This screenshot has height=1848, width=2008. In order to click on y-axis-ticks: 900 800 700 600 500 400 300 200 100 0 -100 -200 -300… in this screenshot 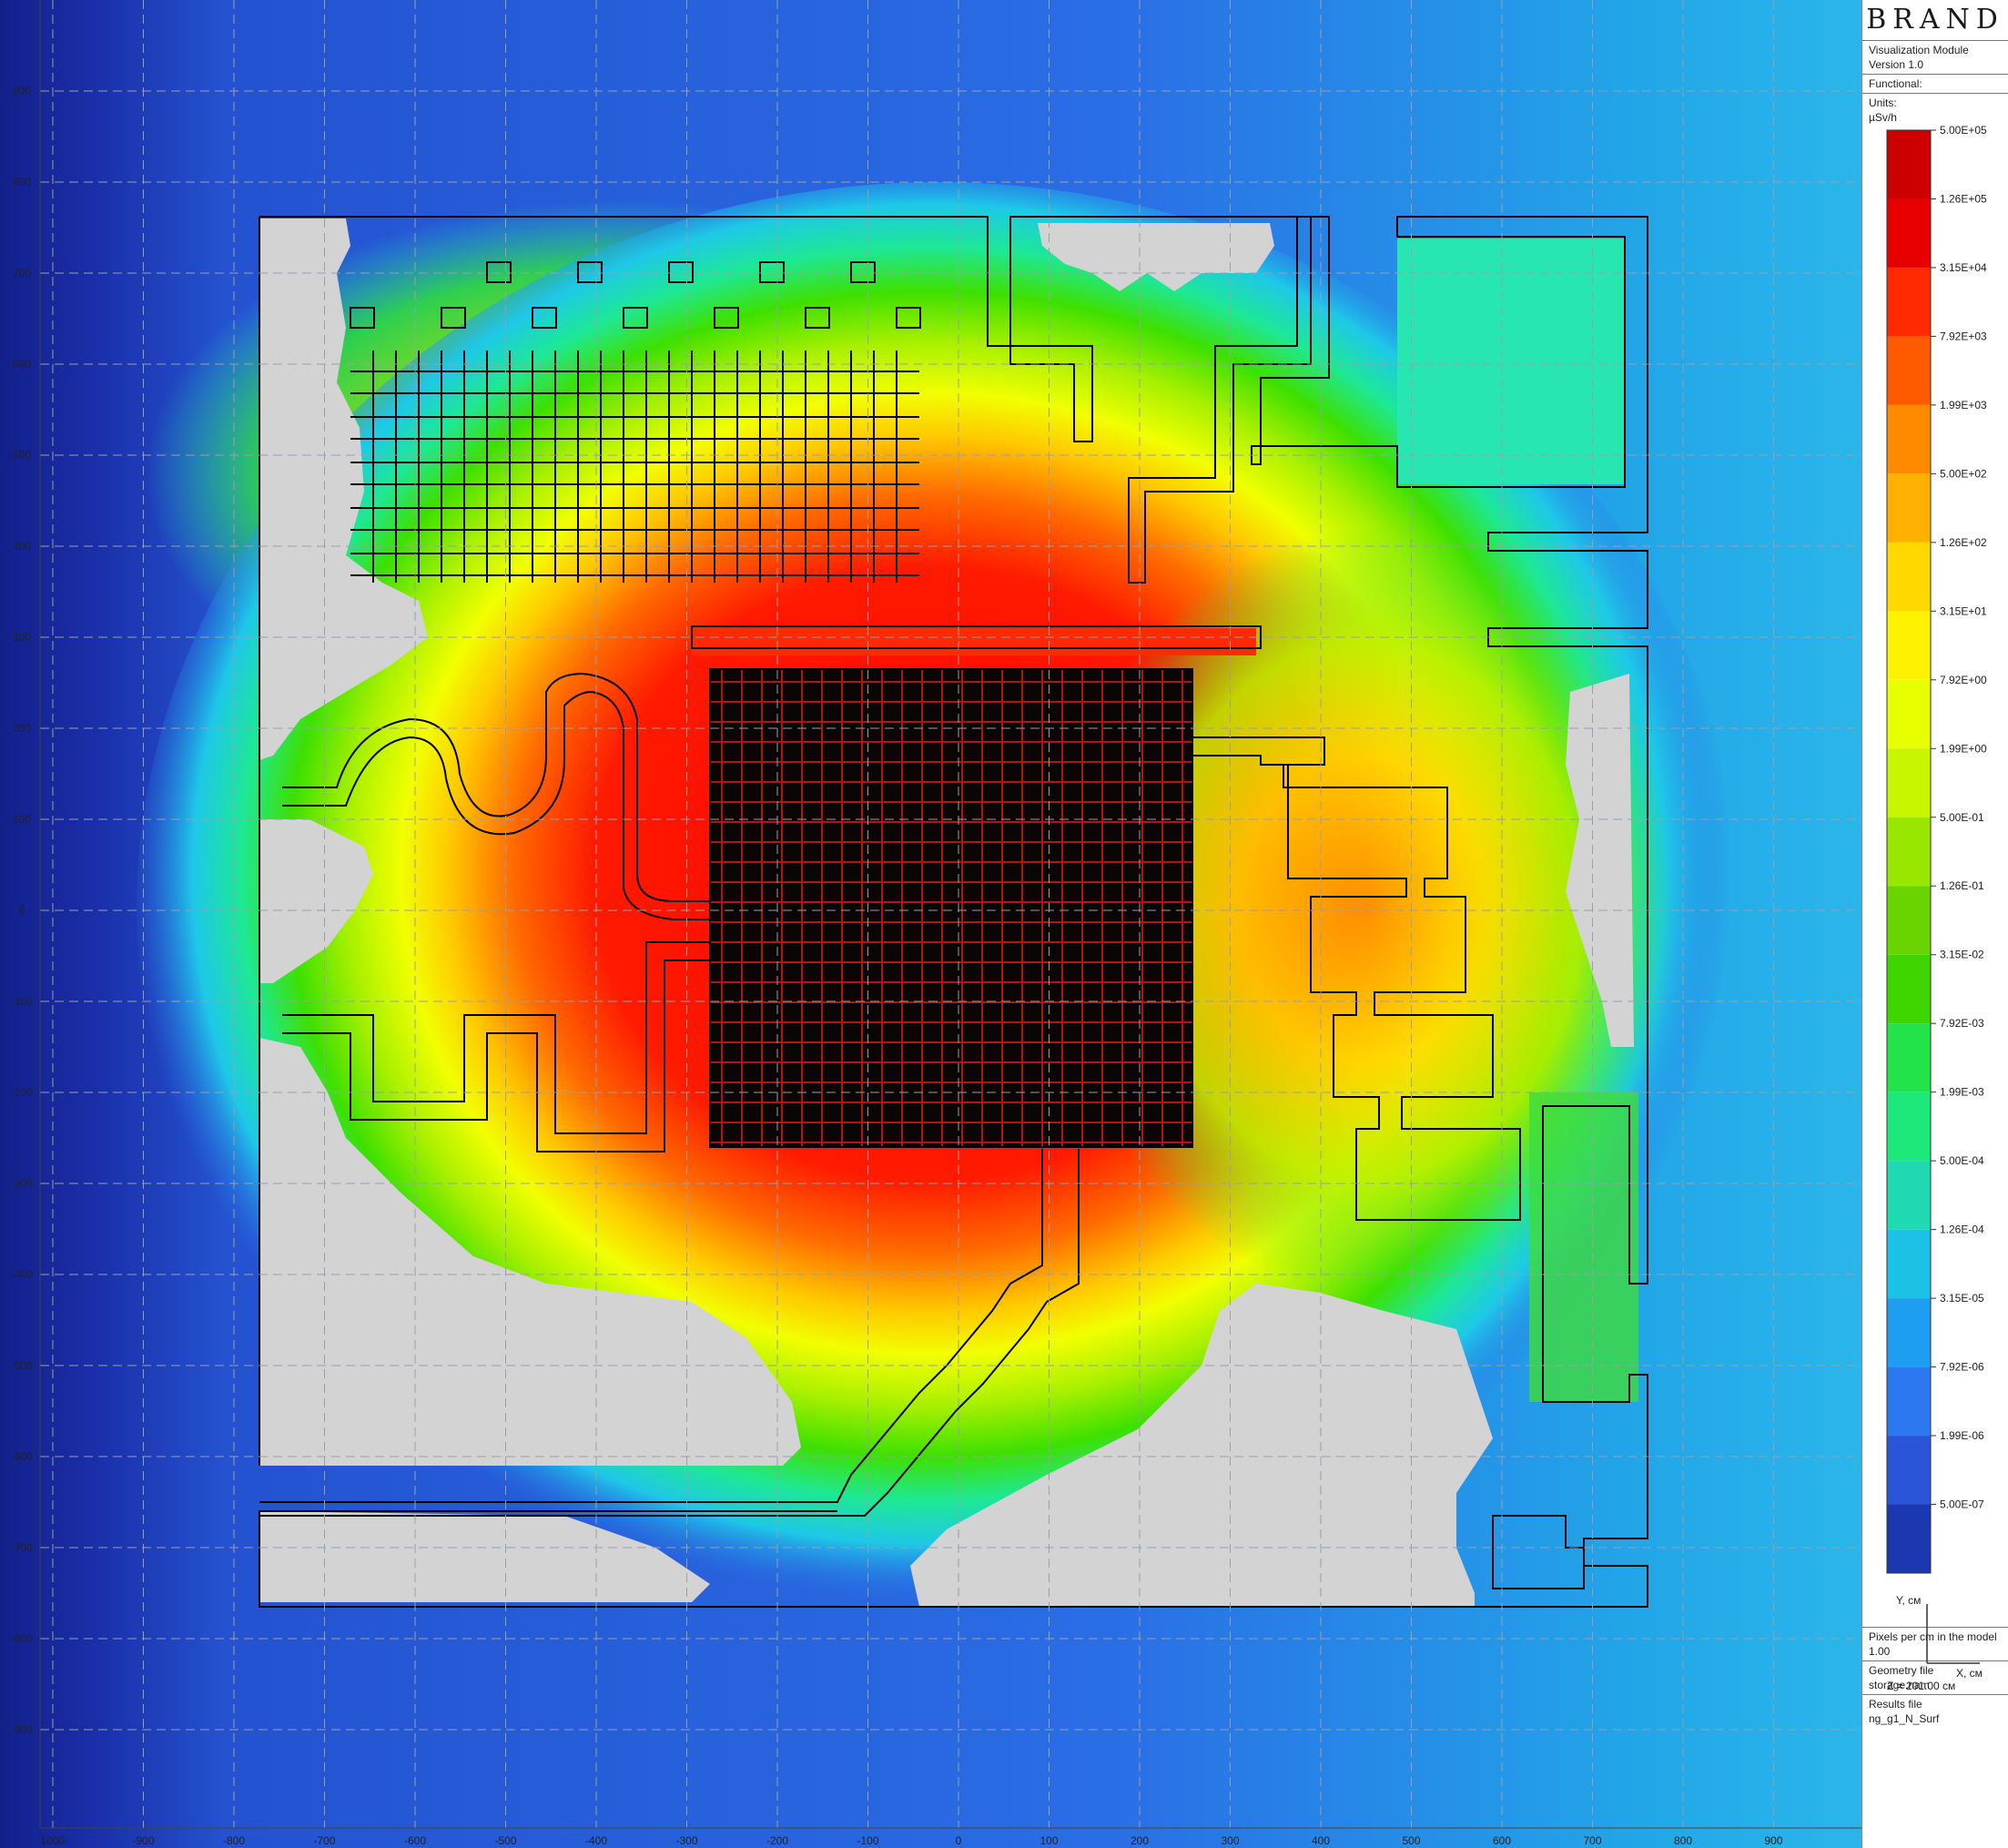, I will do `click(22, 910)`.